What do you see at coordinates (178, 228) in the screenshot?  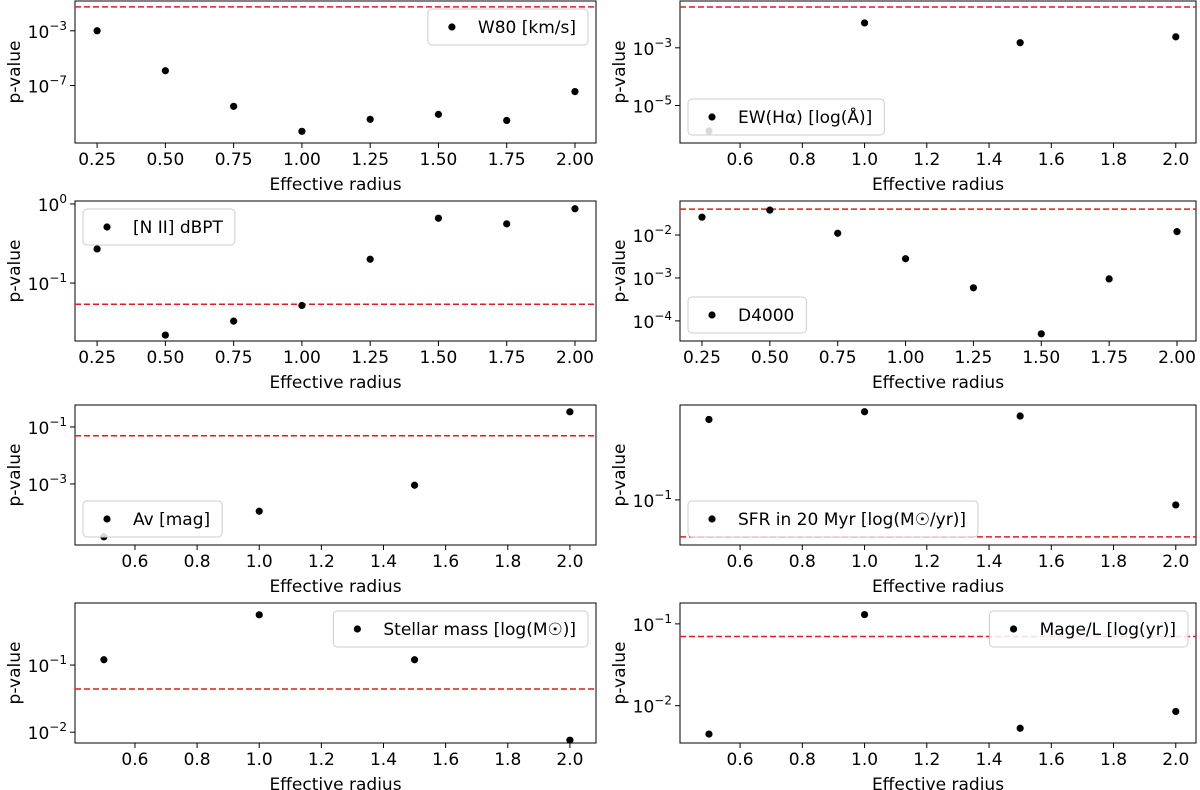 I see `legend-label: [N II] dBPT` at bounding box center [178, 228].